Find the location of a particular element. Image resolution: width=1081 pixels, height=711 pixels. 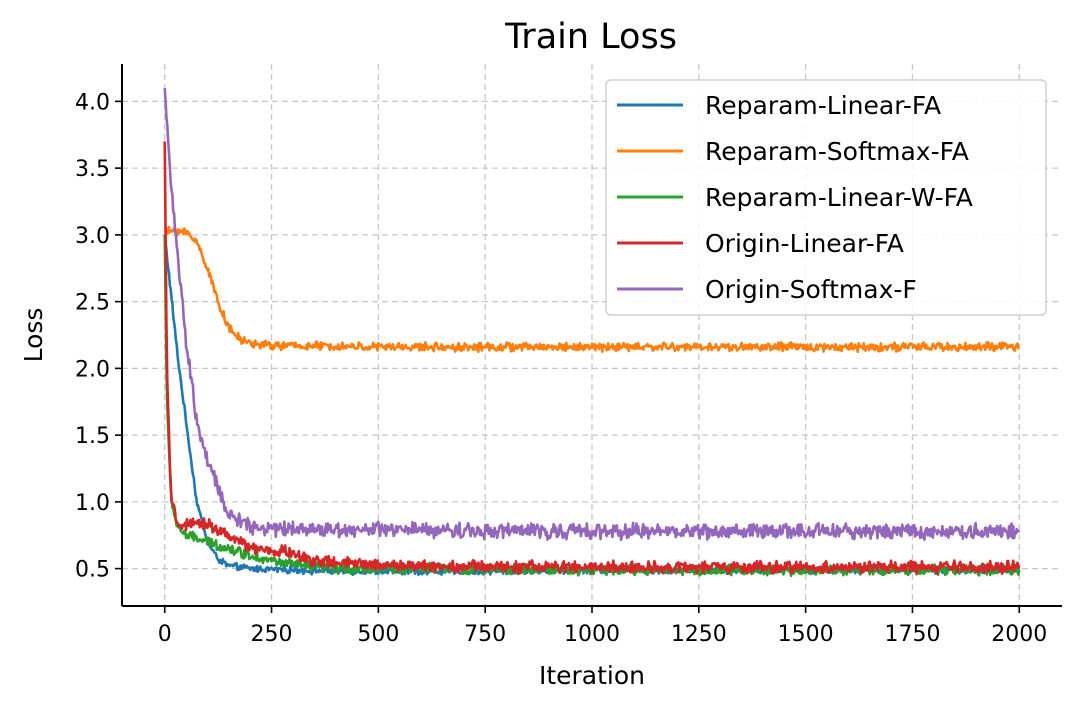

y-tick-label: 4.0 is located at coordinates (92, 102).